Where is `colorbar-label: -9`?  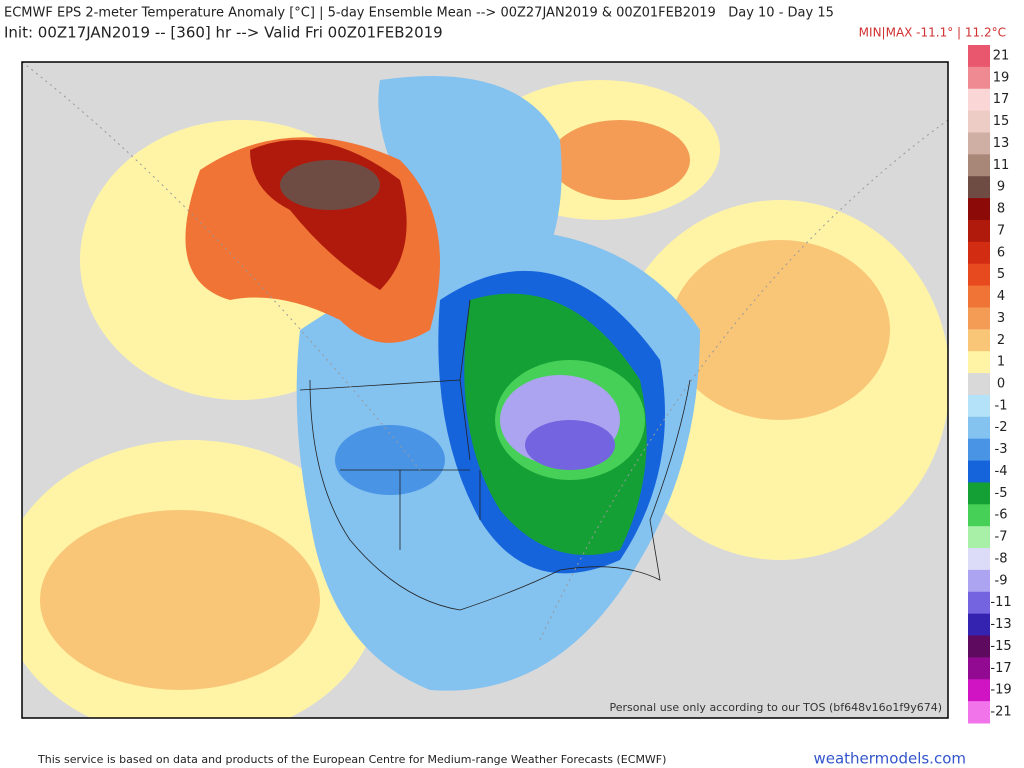 colorbar-label: -9 is located at coordinates (1001, 580).